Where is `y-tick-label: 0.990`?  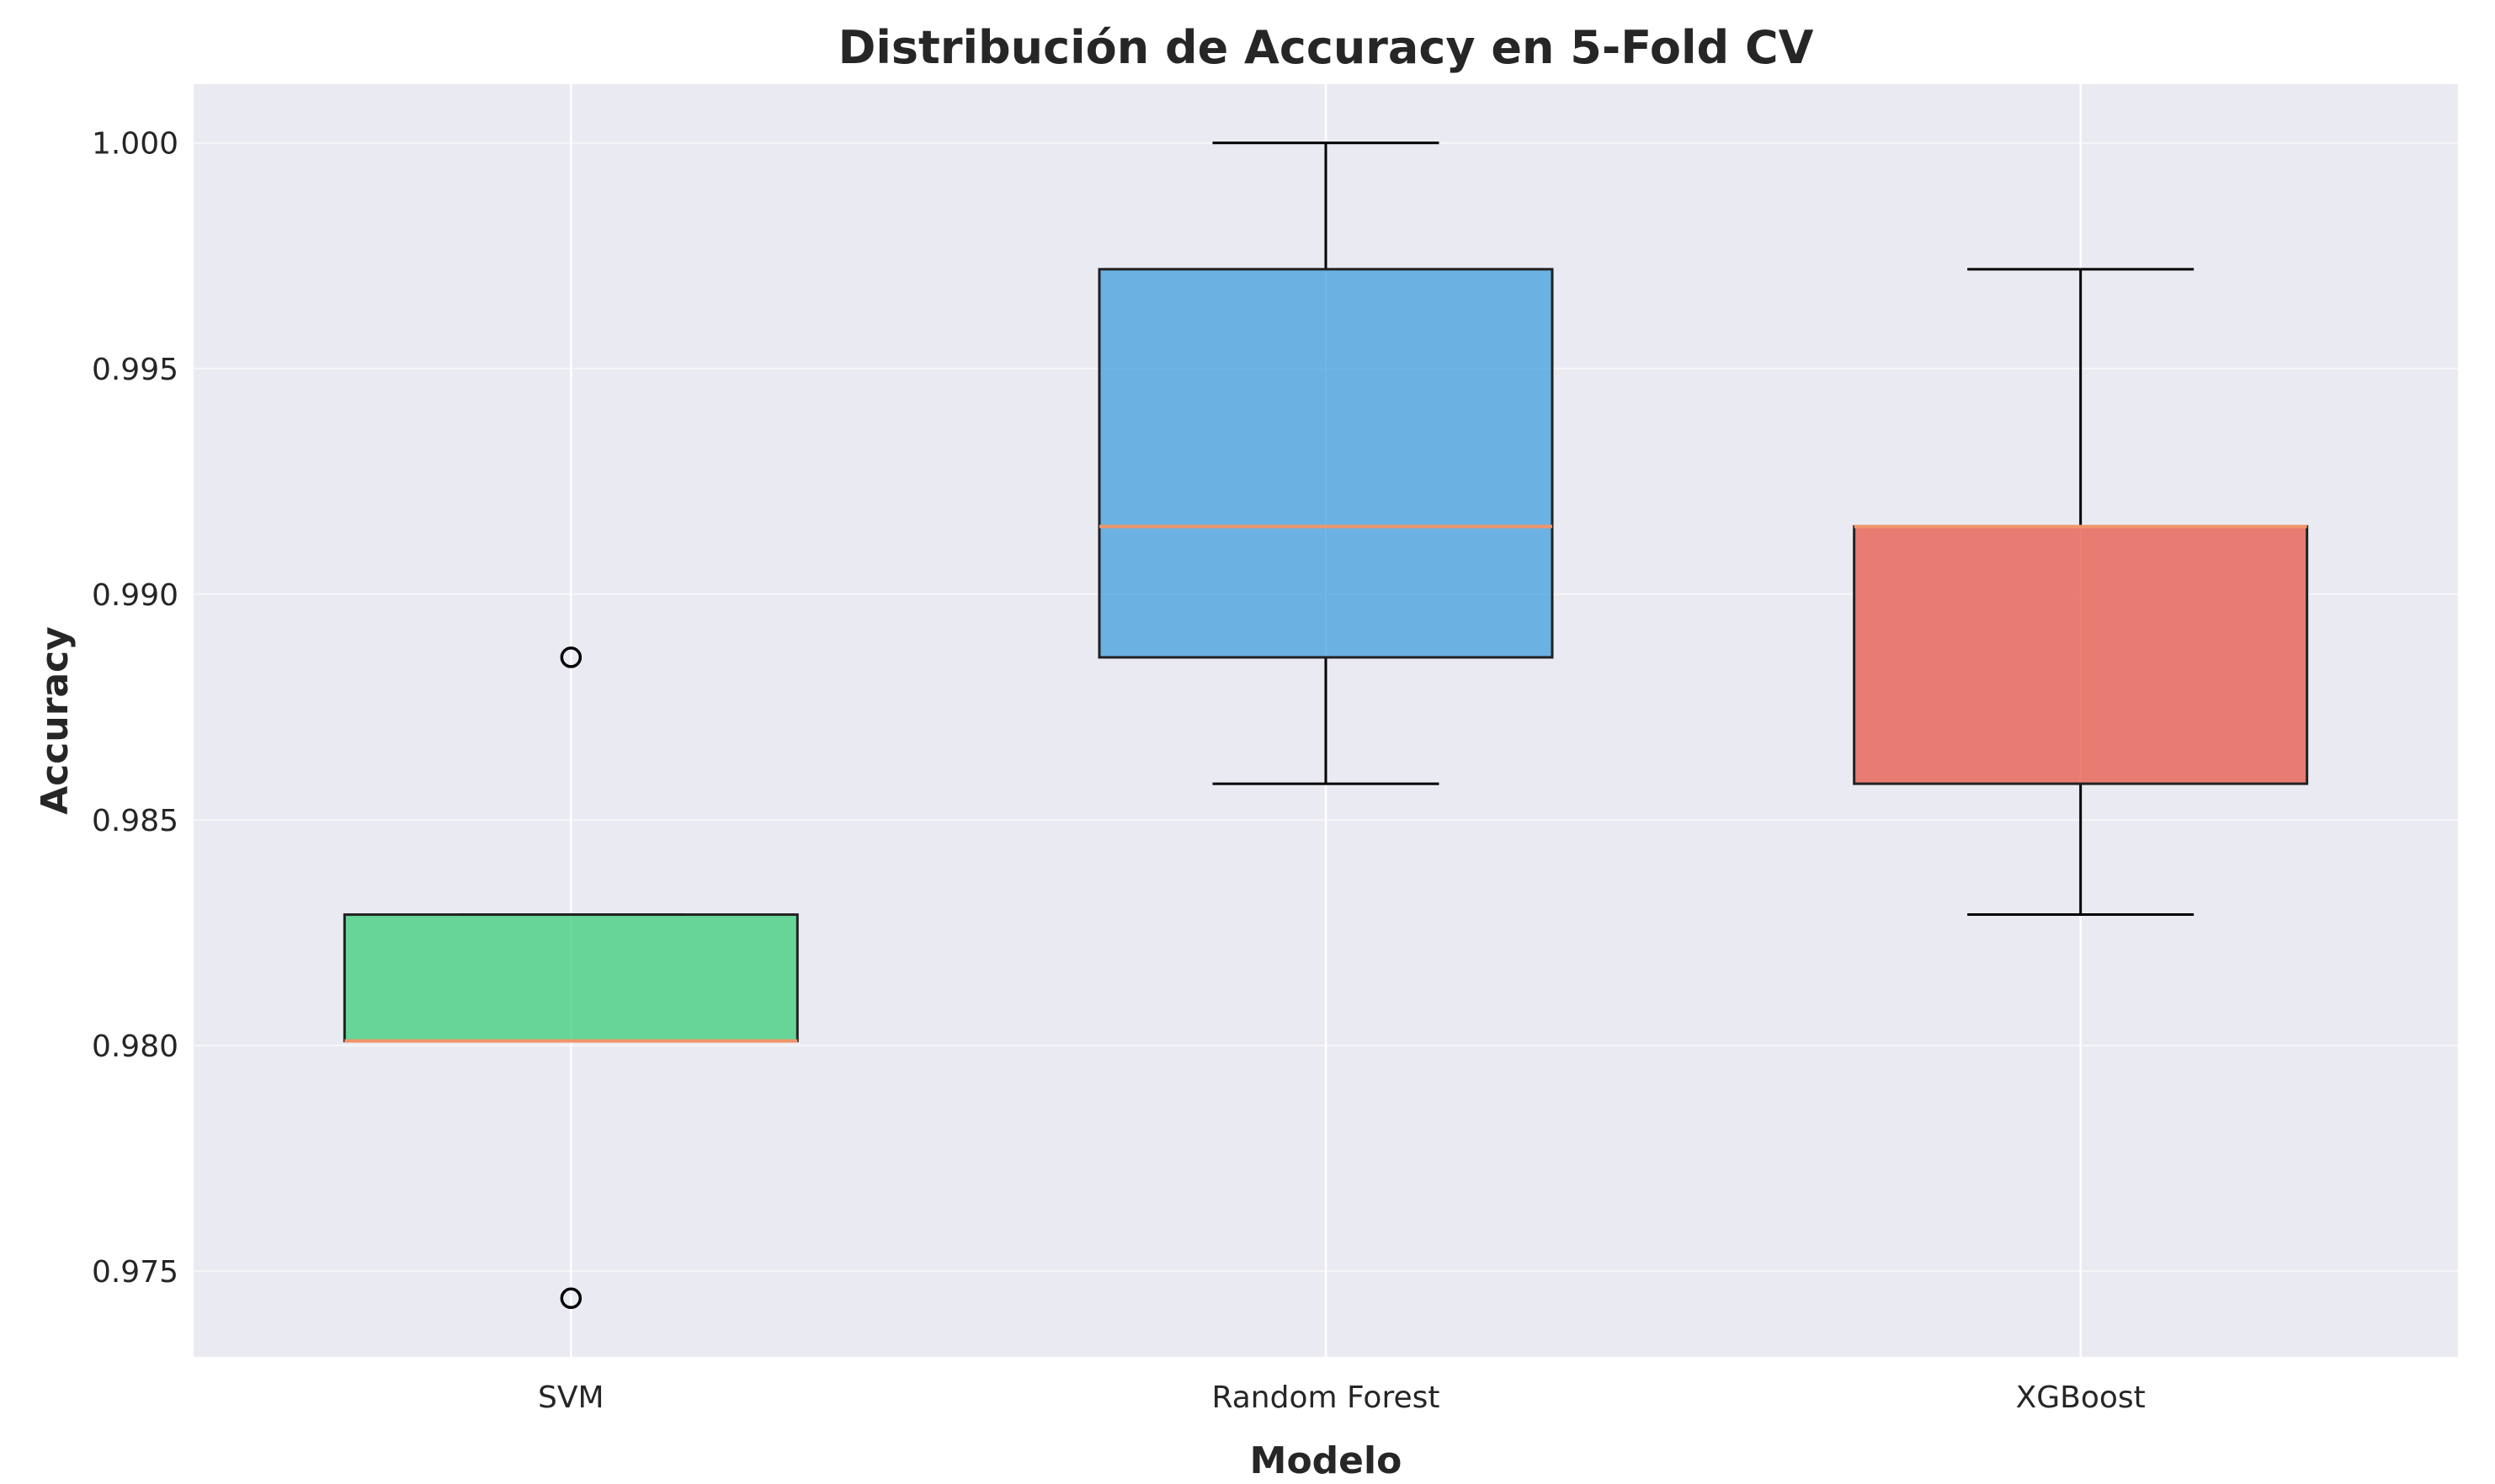
y-tick-label: 0.990 is located at coordinates (135, 595).